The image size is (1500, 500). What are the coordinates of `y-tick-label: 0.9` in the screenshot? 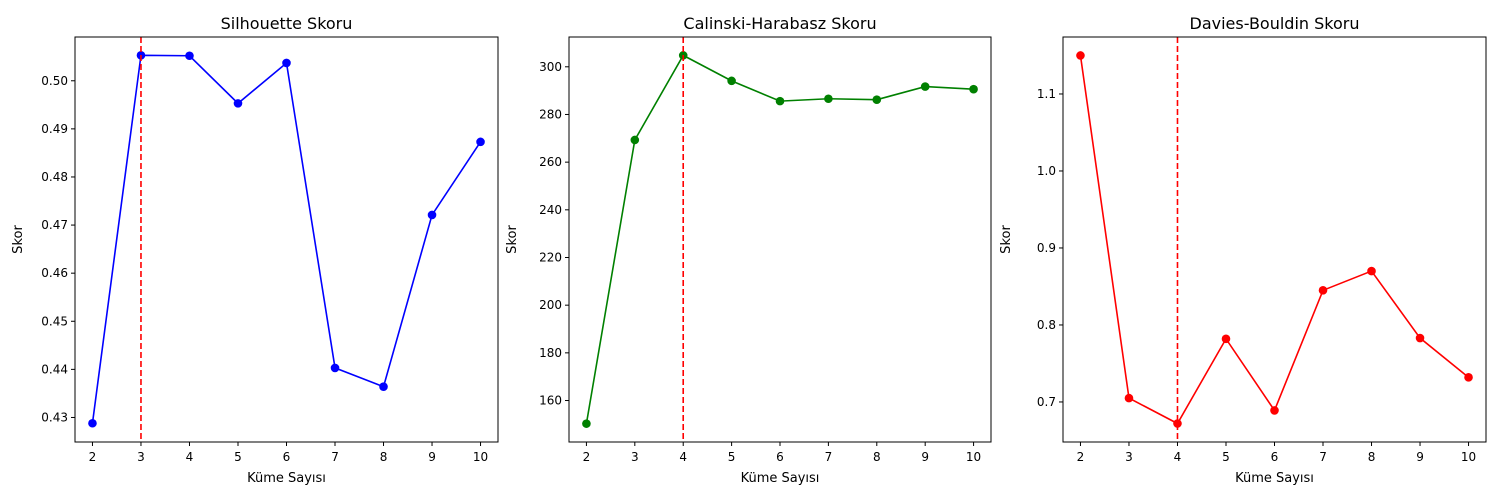 It's located at (1046, 248).